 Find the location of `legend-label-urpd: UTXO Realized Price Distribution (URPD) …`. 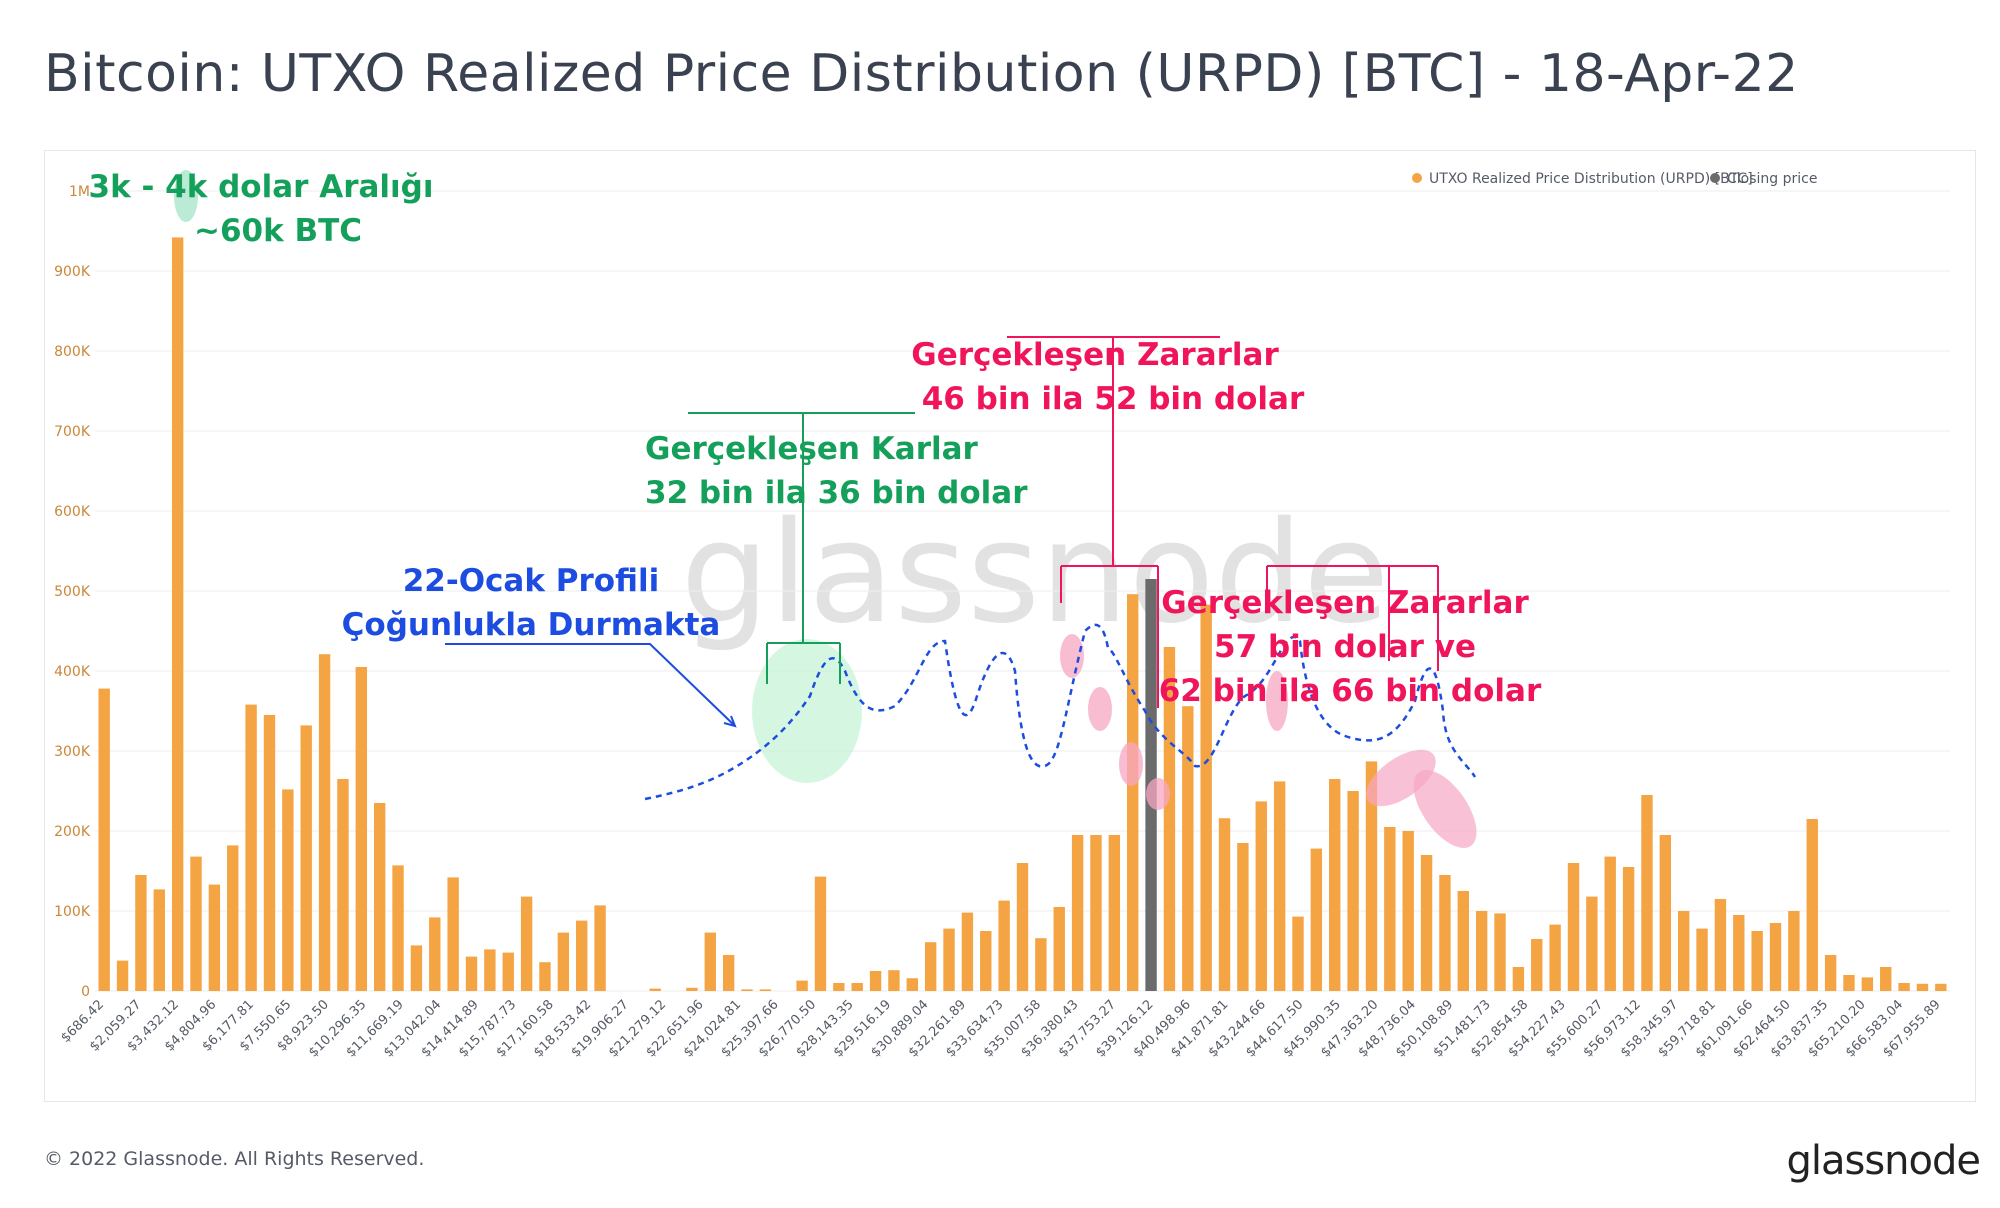

legend-label-urpd: UTXO Realized Price Distribution (URPD) … is located at coordinates (1591, 179).